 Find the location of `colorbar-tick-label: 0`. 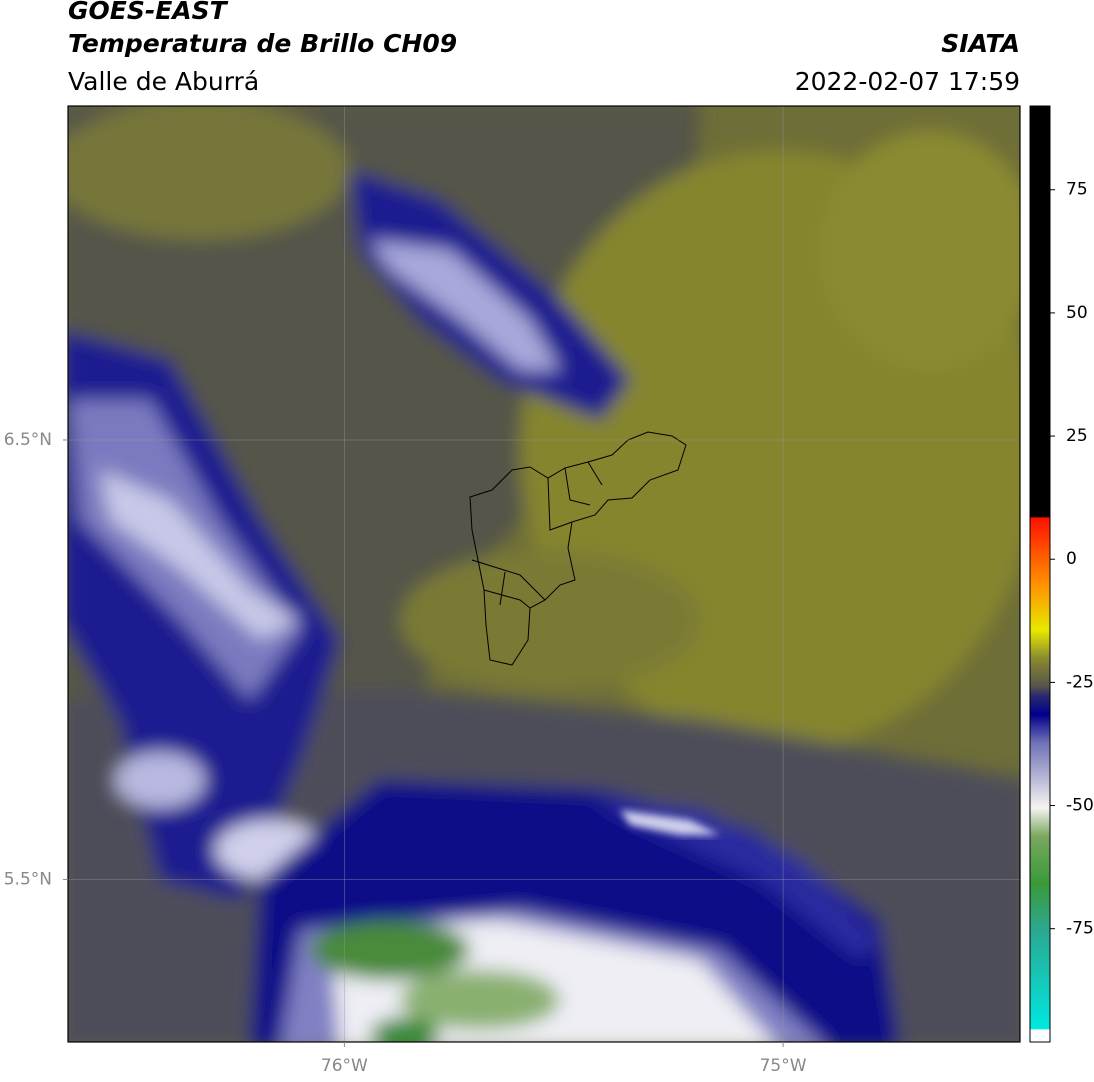

colorbar-tick-label: 0 is located at coordinates (1071, 559).